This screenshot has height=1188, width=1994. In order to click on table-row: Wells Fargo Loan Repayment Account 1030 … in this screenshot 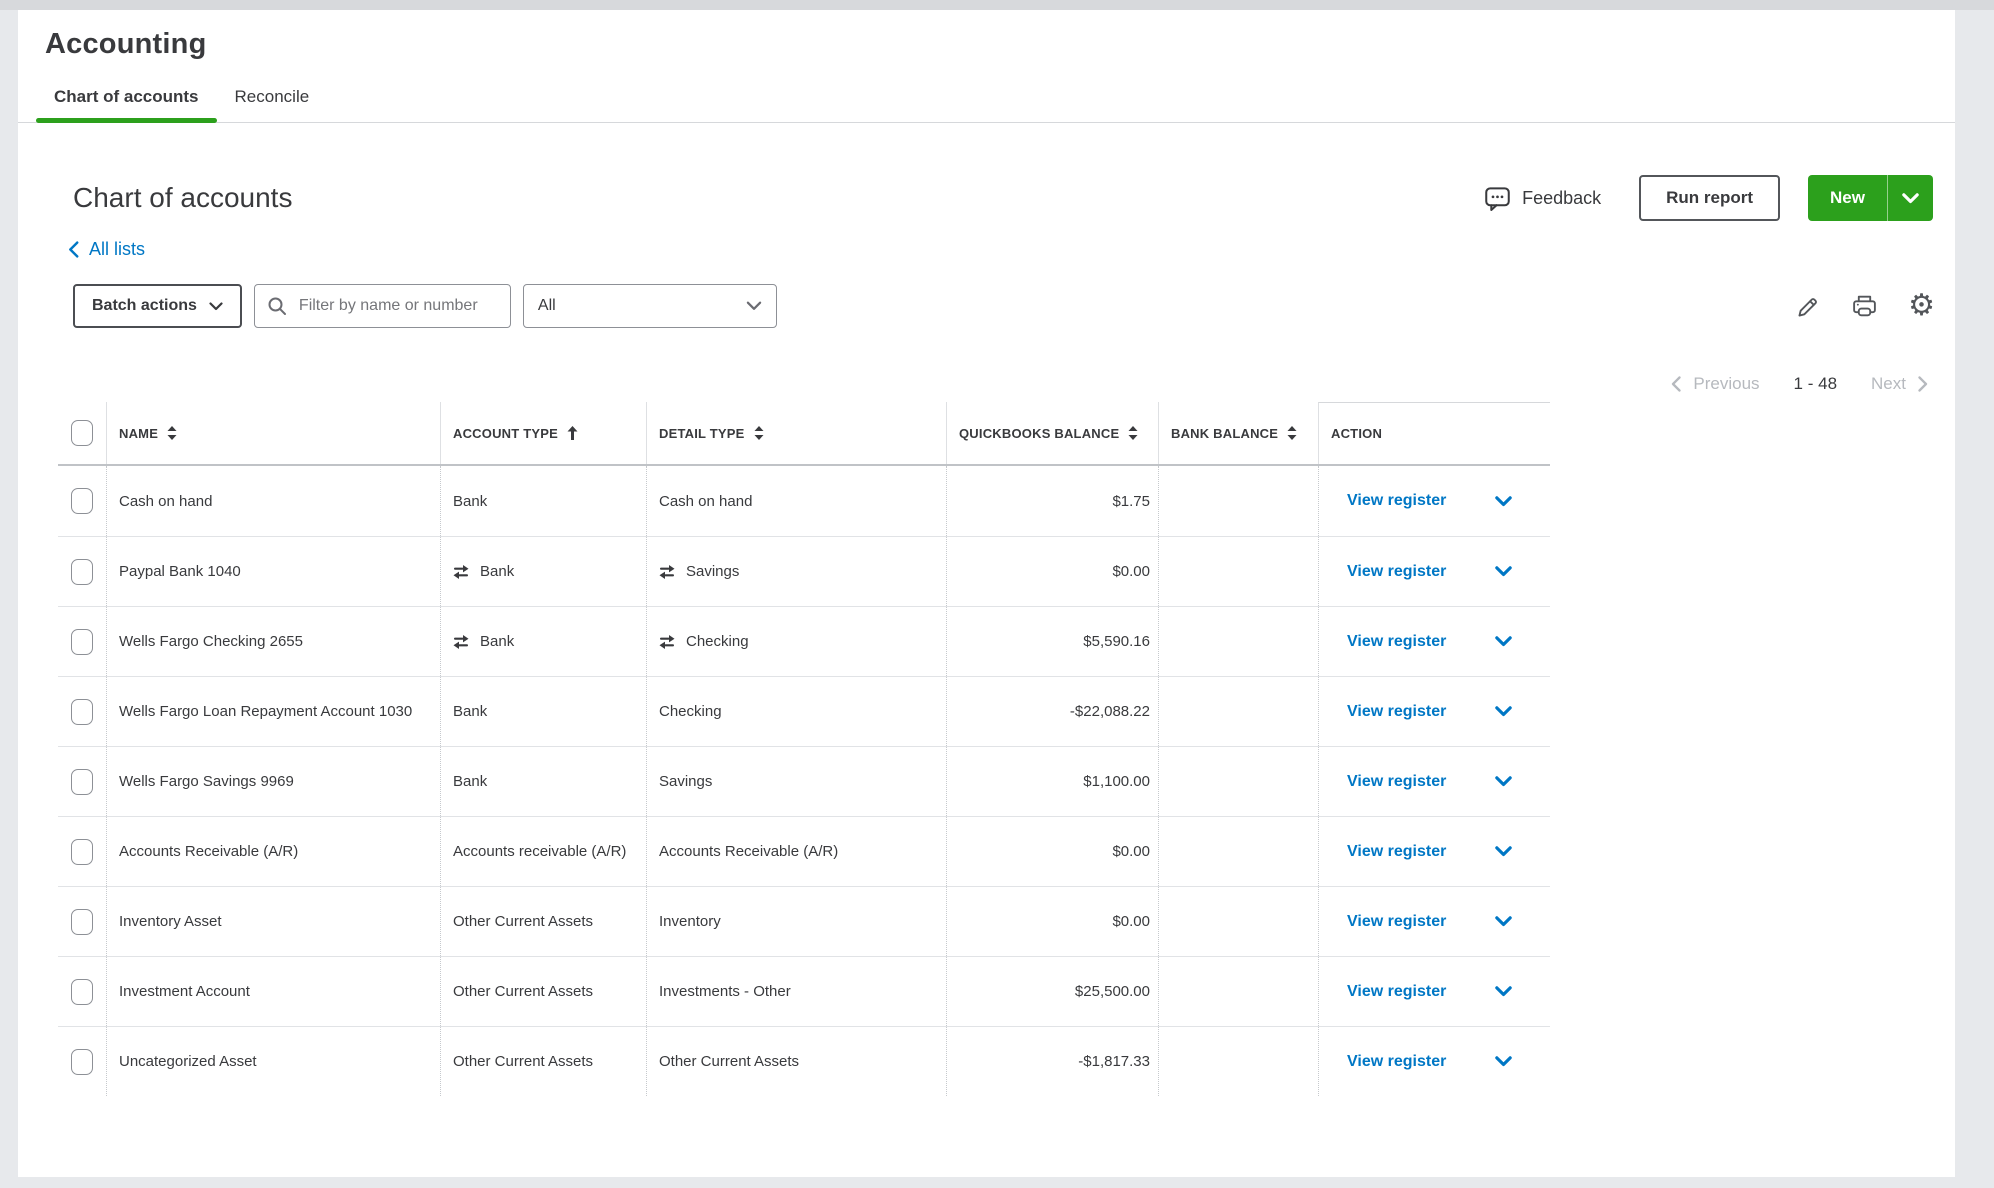, I will do `click(804, 711)`.